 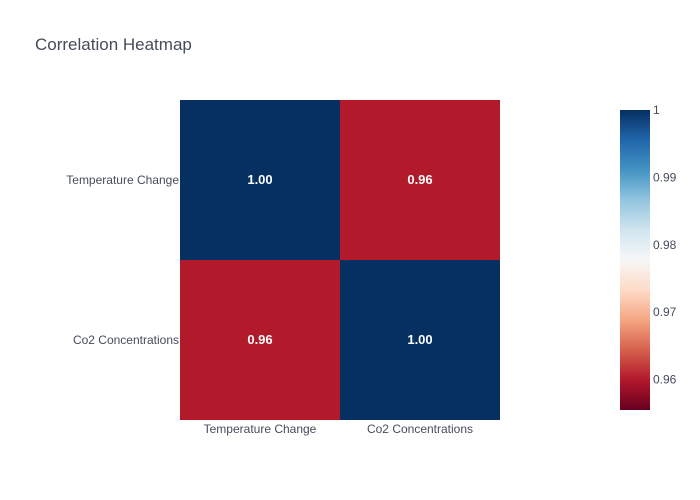 I want to click on y-axis-ticks: Temperature Change Co2 Concentrations, so click(x=122, y=260).